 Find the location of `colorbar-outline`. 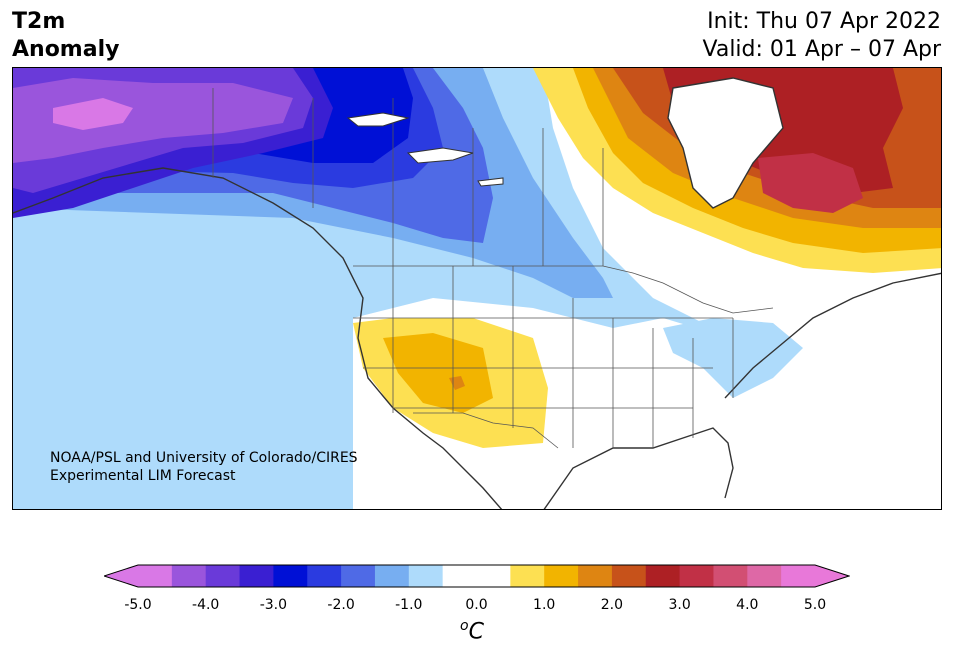

colorbar-outline is located at coordinates (477, 576).